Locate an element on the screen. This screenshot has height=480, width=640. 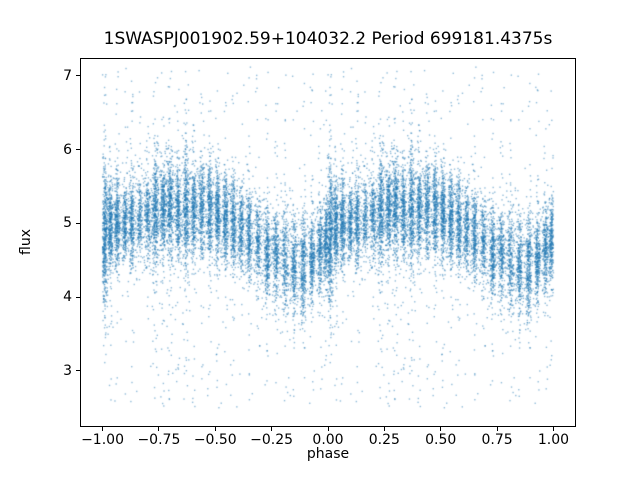
y-axis-label: flux is located at coordinates (26, 242).